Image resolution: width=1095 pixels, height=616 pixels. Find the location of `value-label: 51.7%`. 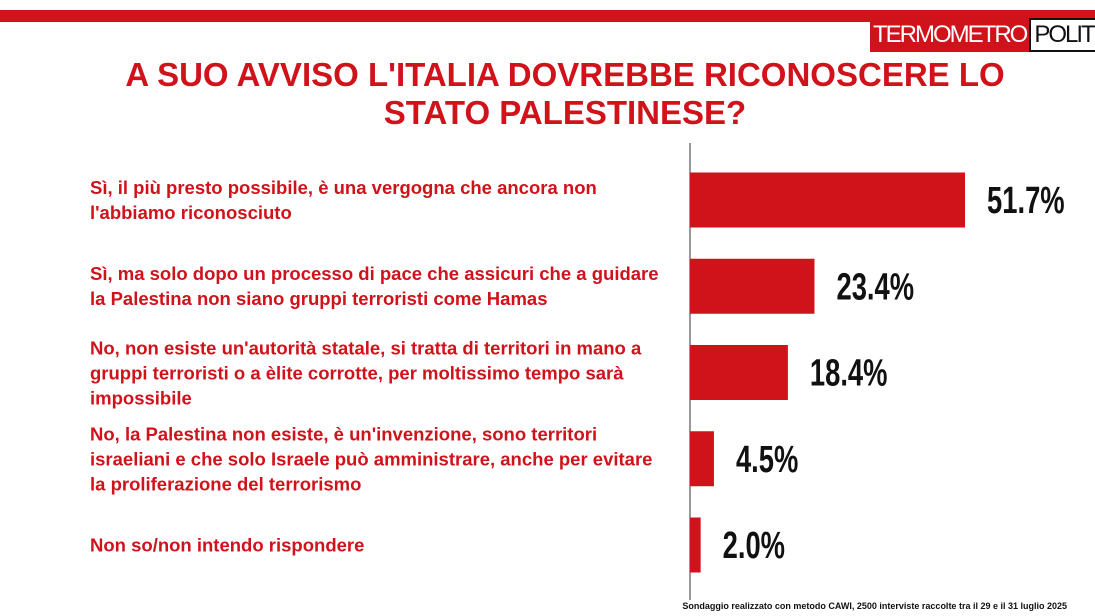

value-label: 51.7% is located at coordinates (1026, 201).